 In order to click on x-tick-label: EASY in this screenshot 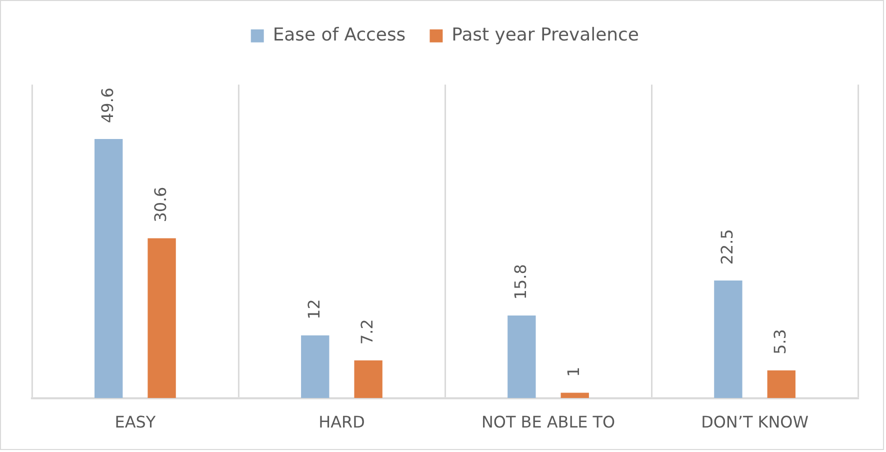, I will do `click(135, 422)`.